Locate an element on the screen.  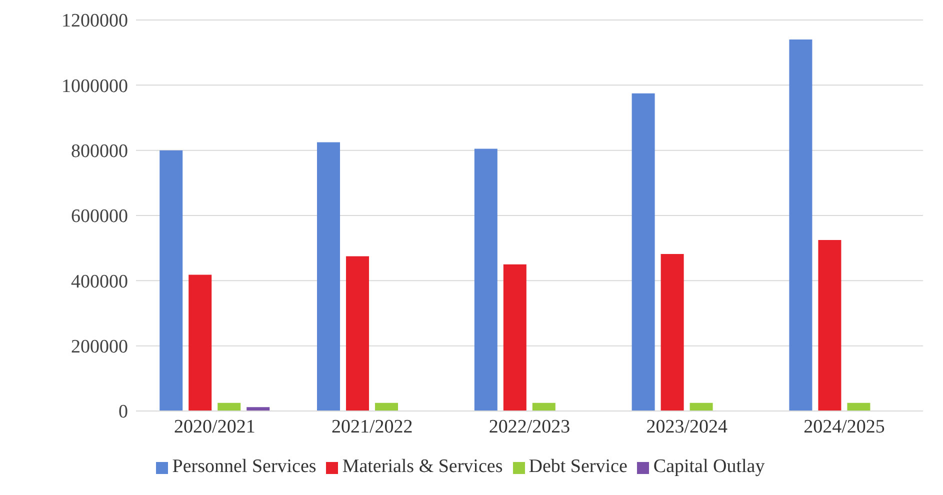
x-tick-label: 2022/2023 is located at coordinates (529, 427).